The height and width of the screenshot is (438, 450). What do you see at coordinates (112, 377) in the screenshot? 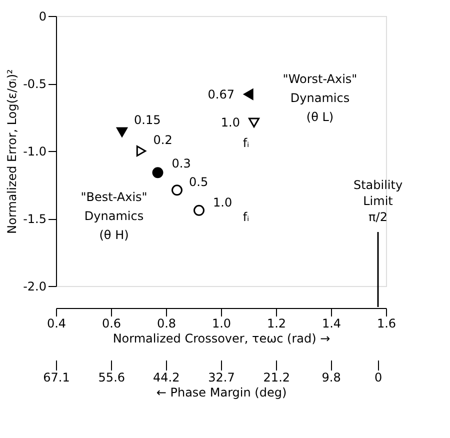
I see `x2-tick-label: 55.6` at bounding box center [112, 377].